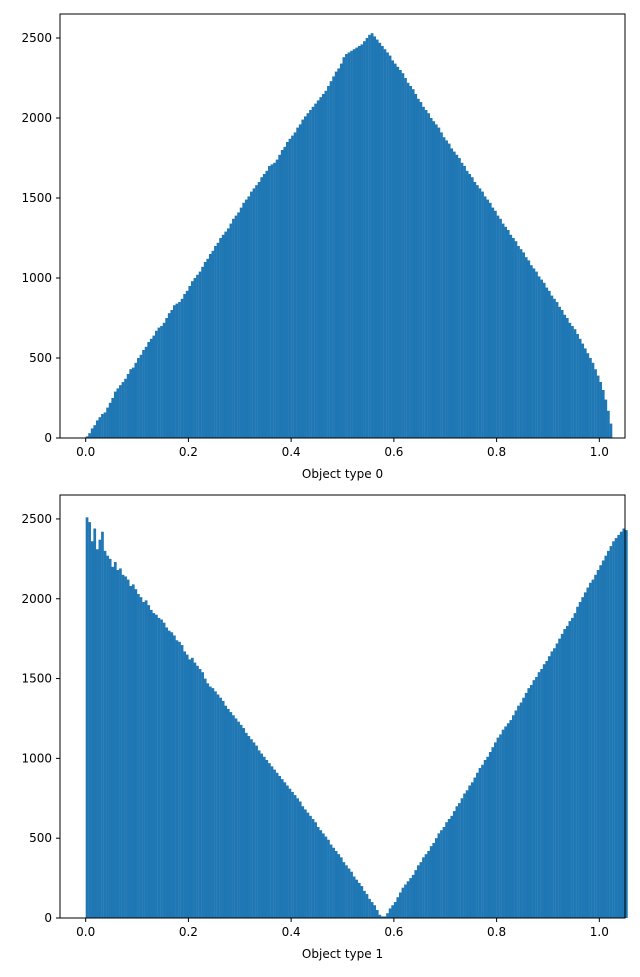  I want to click on x-tick-label: 0.0, so click(85, 932).